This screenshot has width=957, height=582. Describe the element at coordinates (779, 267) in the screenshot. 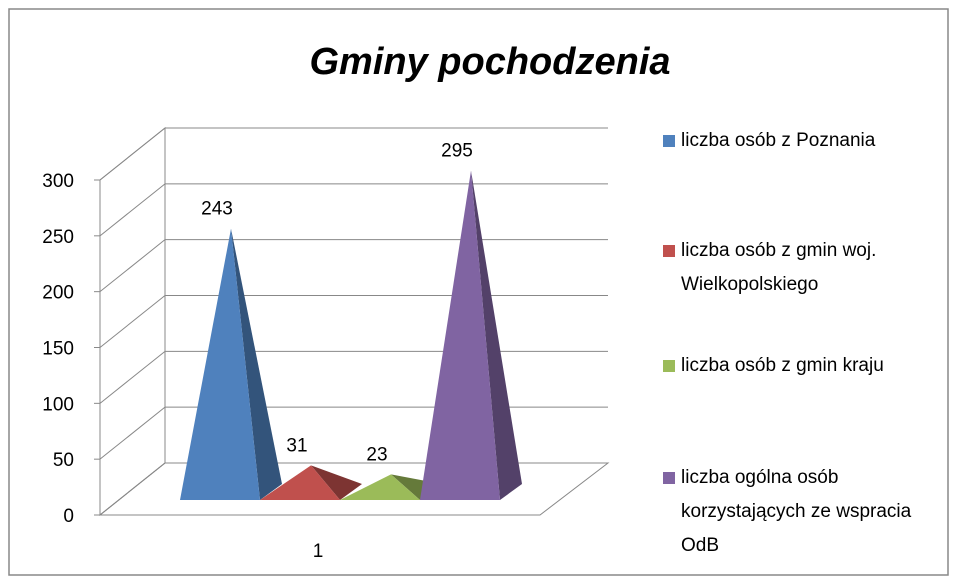

I see `legend-label: liczba osób z gmin woj. Wielkopolskiego` at that location.